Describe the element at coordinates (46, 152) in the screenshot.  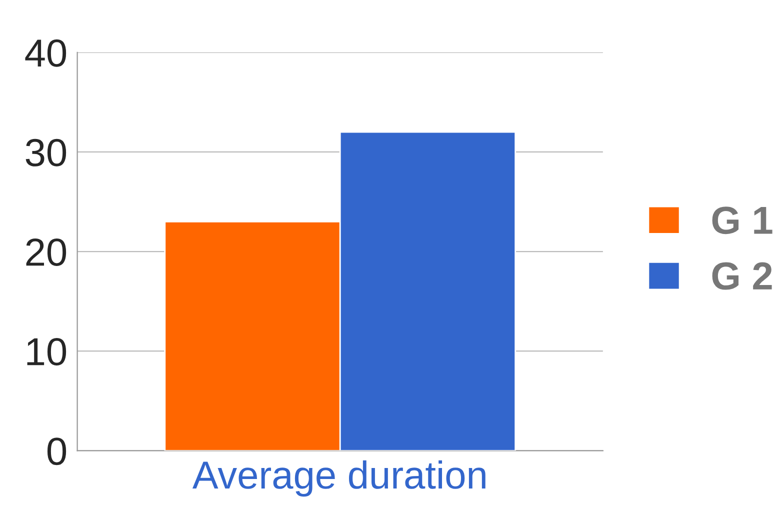
I see `y-tick-label: 30` at that location.